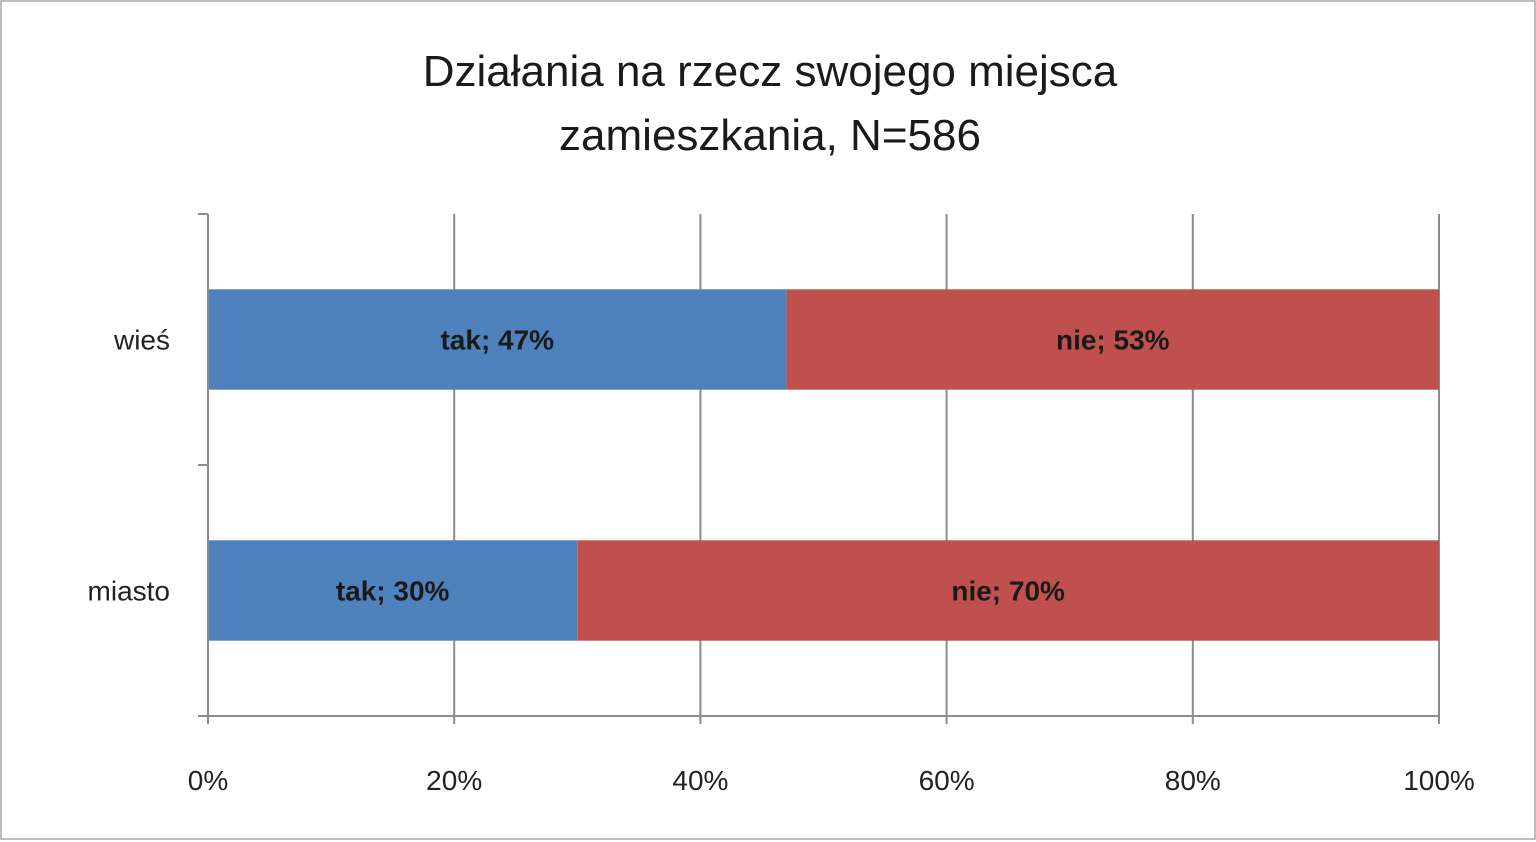  I want to click on x-tick-label: 60%, so click(947, 780).